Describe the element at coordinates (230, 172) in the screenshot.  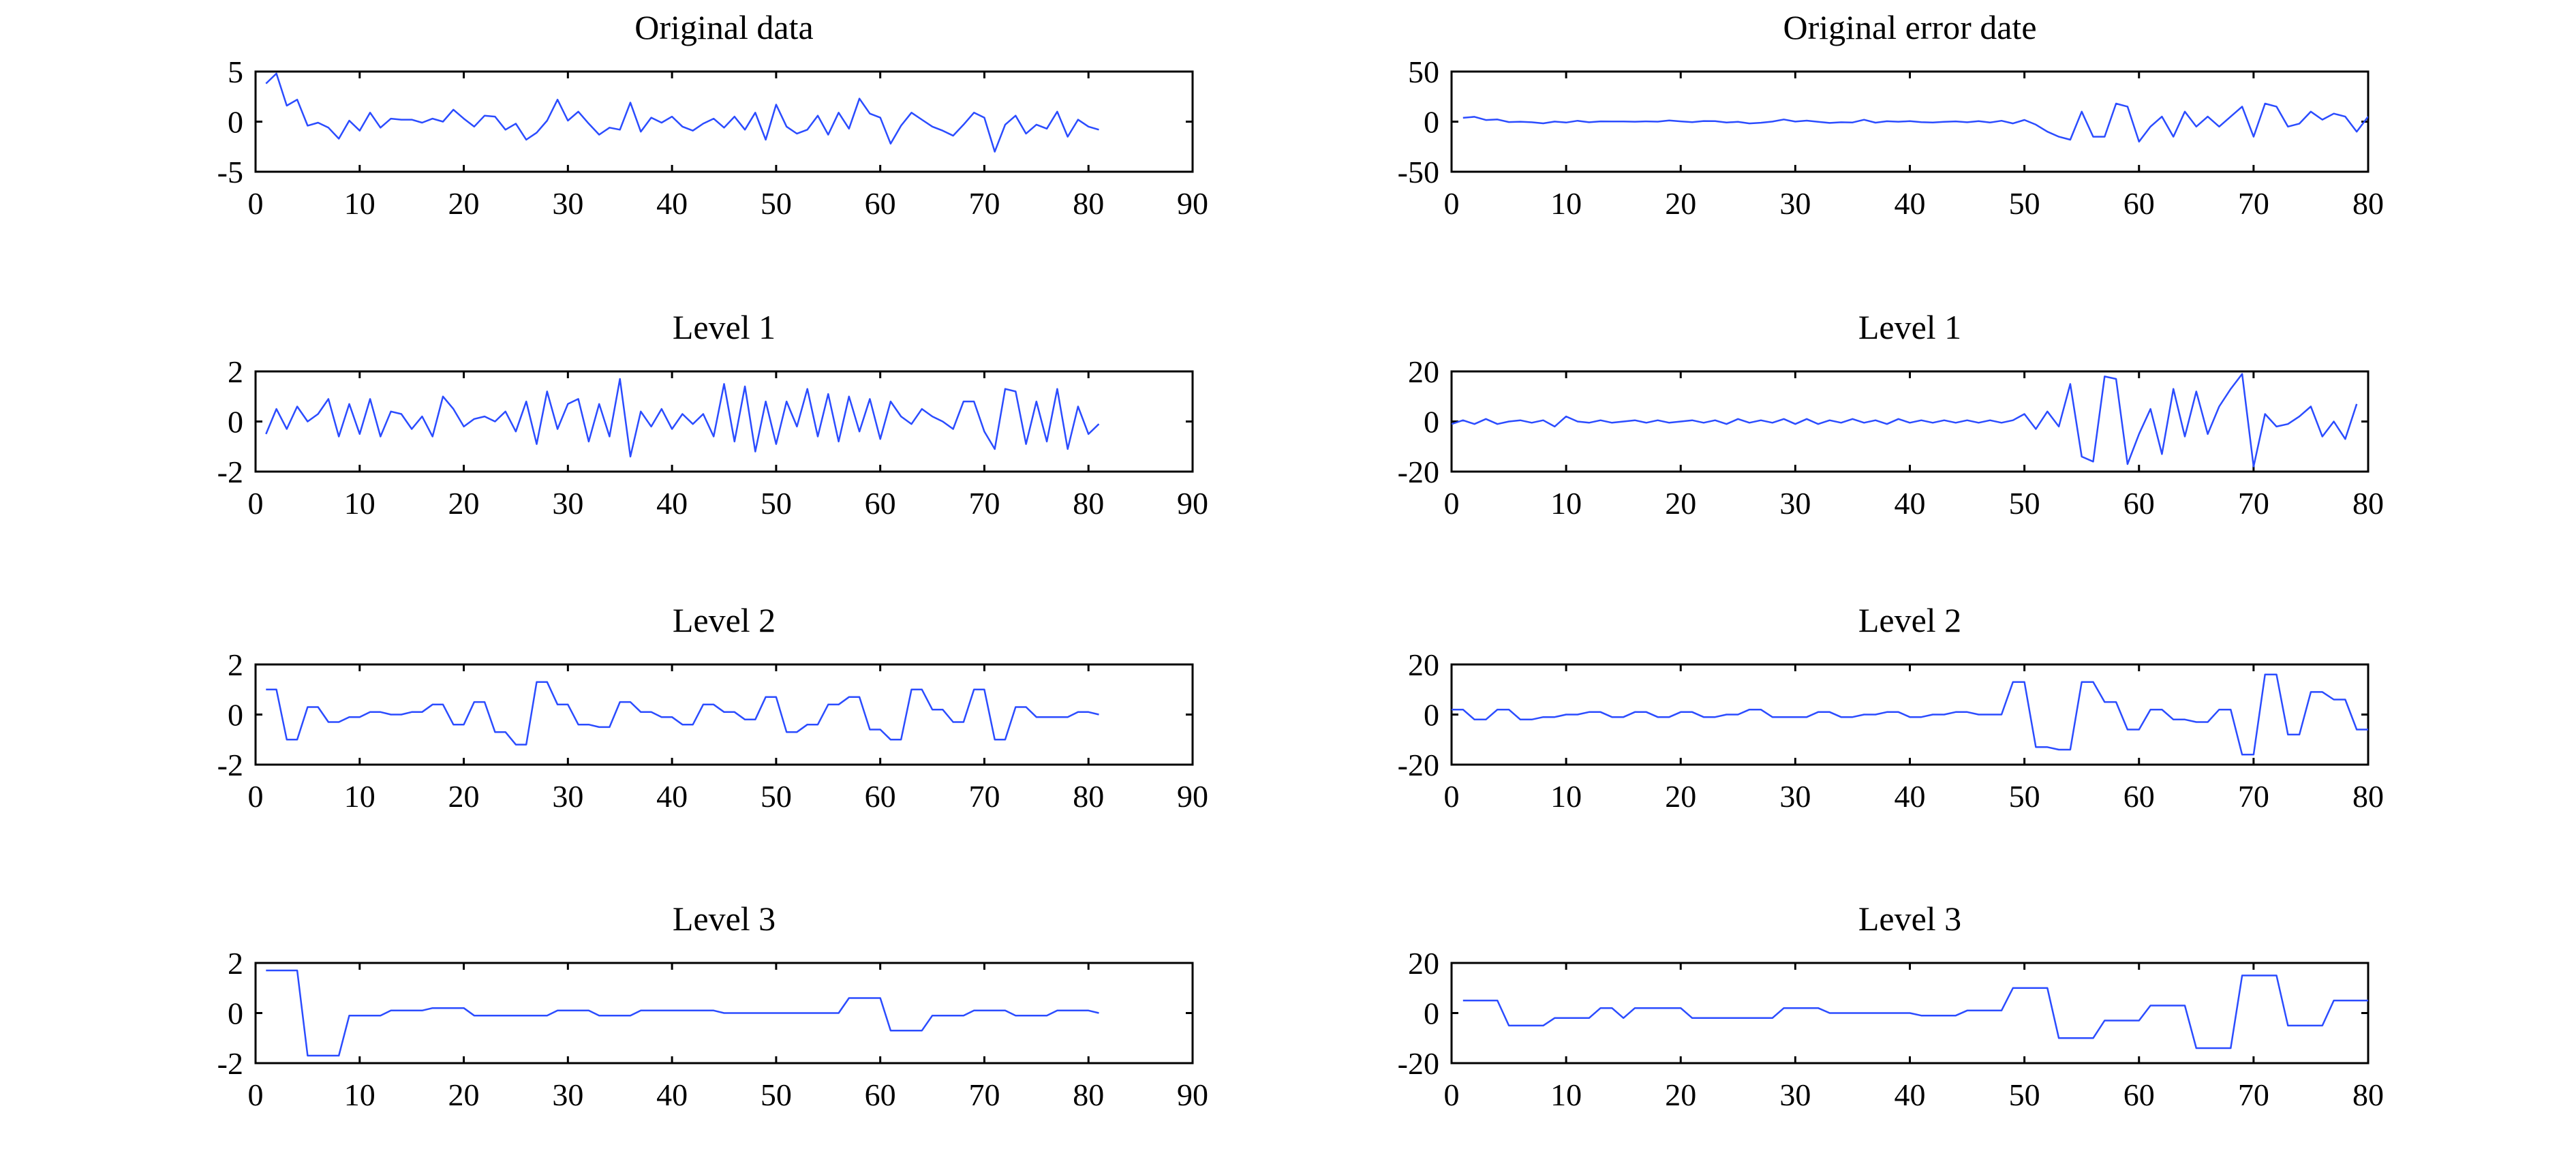
I see `y-tick-label: -5` at that location.